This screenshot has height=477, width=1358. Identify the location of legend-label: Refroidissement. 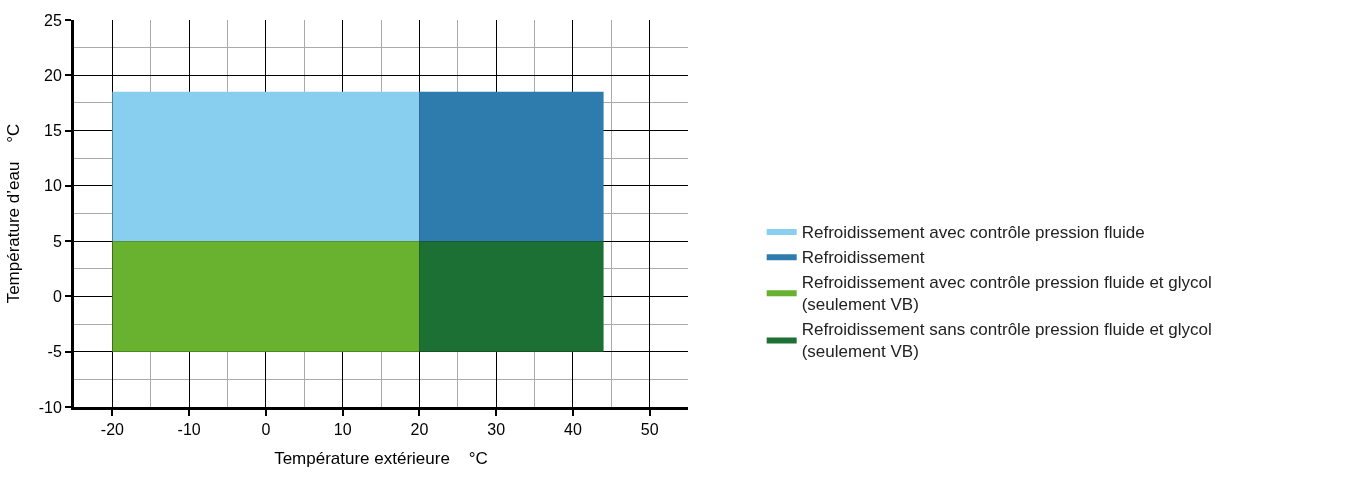
(863, 257).